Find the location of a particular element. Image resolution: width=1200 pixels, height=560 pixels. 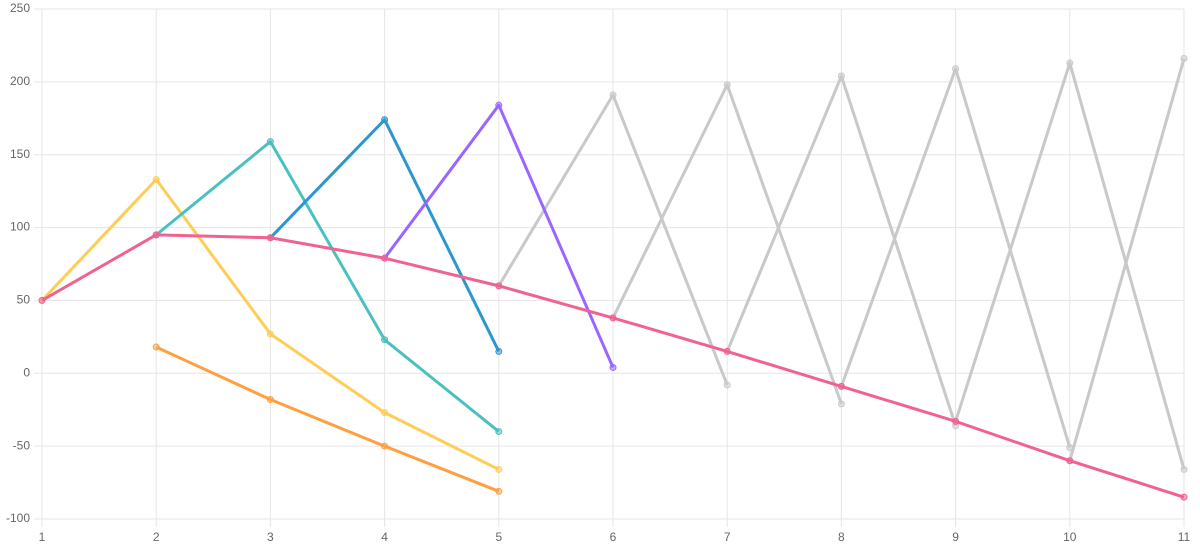

x-tick-label: 2 is located at coordinates (156, 537).